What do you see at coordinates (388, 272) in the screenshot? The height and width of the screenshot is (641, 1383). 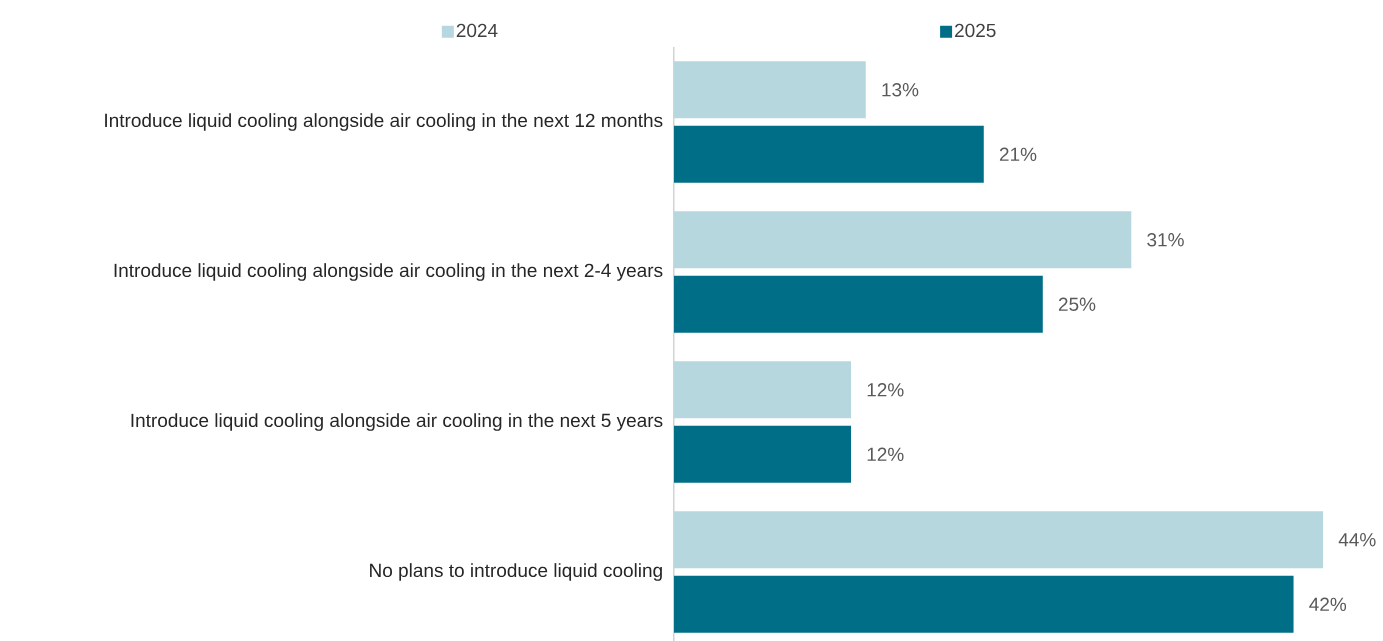 I see `y-tick-label: Introduce liquid cooling alongside air cooling in the next 2-4 years` at bounding box center [388, 272].